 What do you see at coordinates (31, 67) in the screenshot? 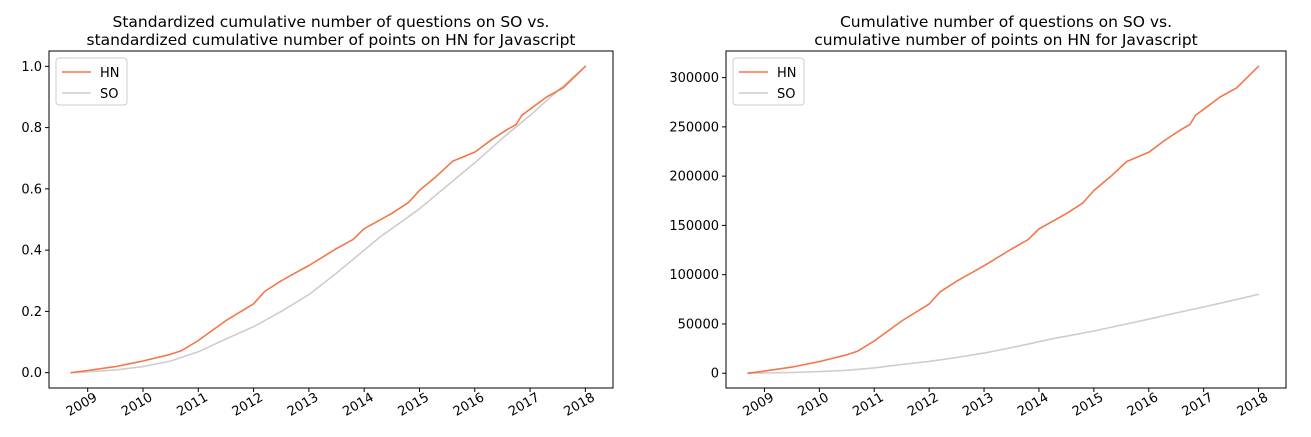
I see `y-tick-label: 1.0` at bounding box center [31, 67].